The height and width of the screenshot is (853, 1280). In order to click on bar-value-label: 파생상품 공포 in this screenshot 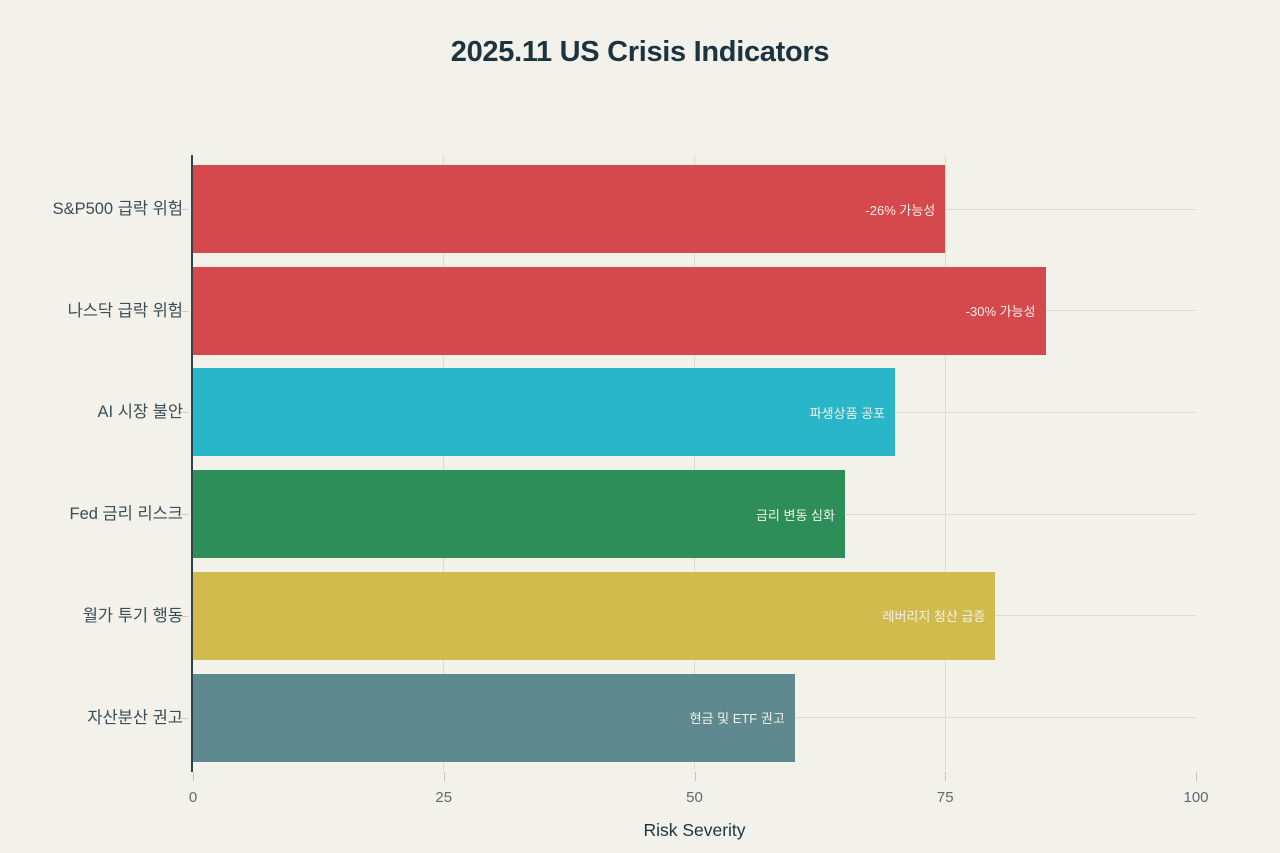, I will do `click(847, 413)`.